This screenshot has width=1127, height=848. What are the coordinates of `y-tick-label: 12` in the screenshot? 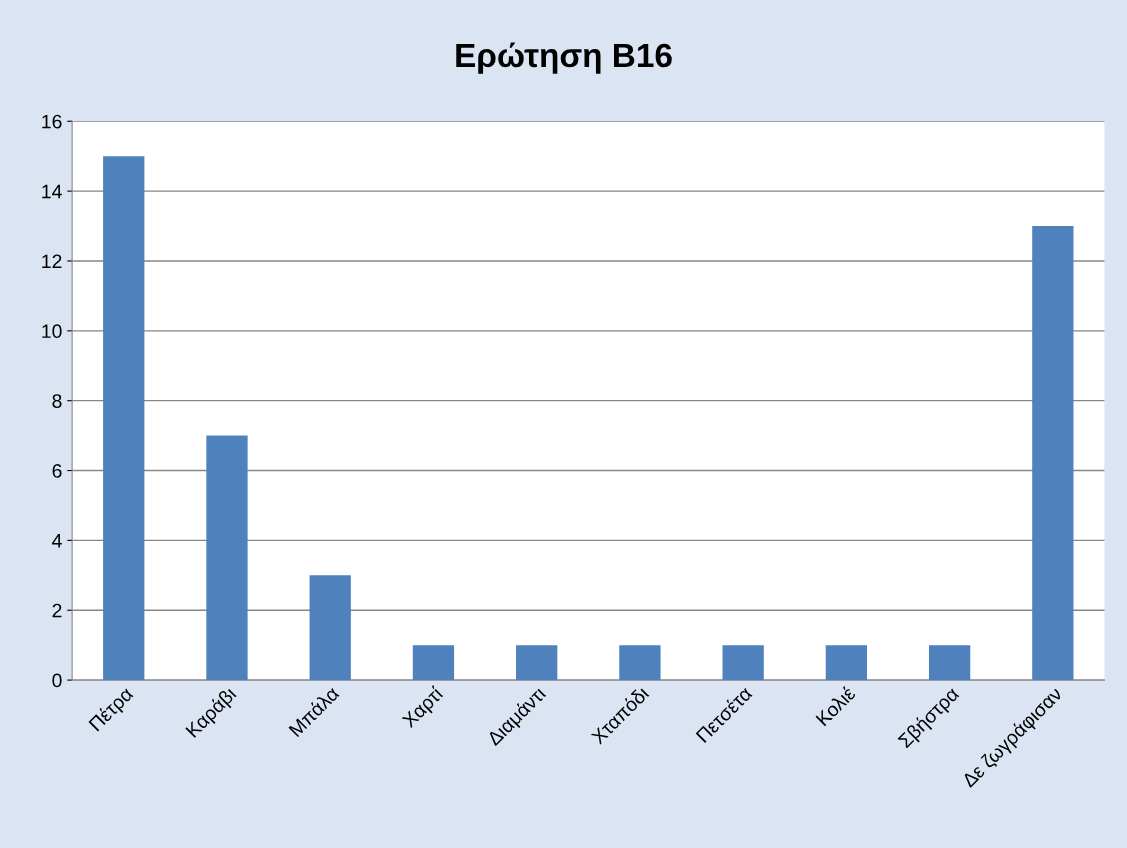 It's located at (52, 261).